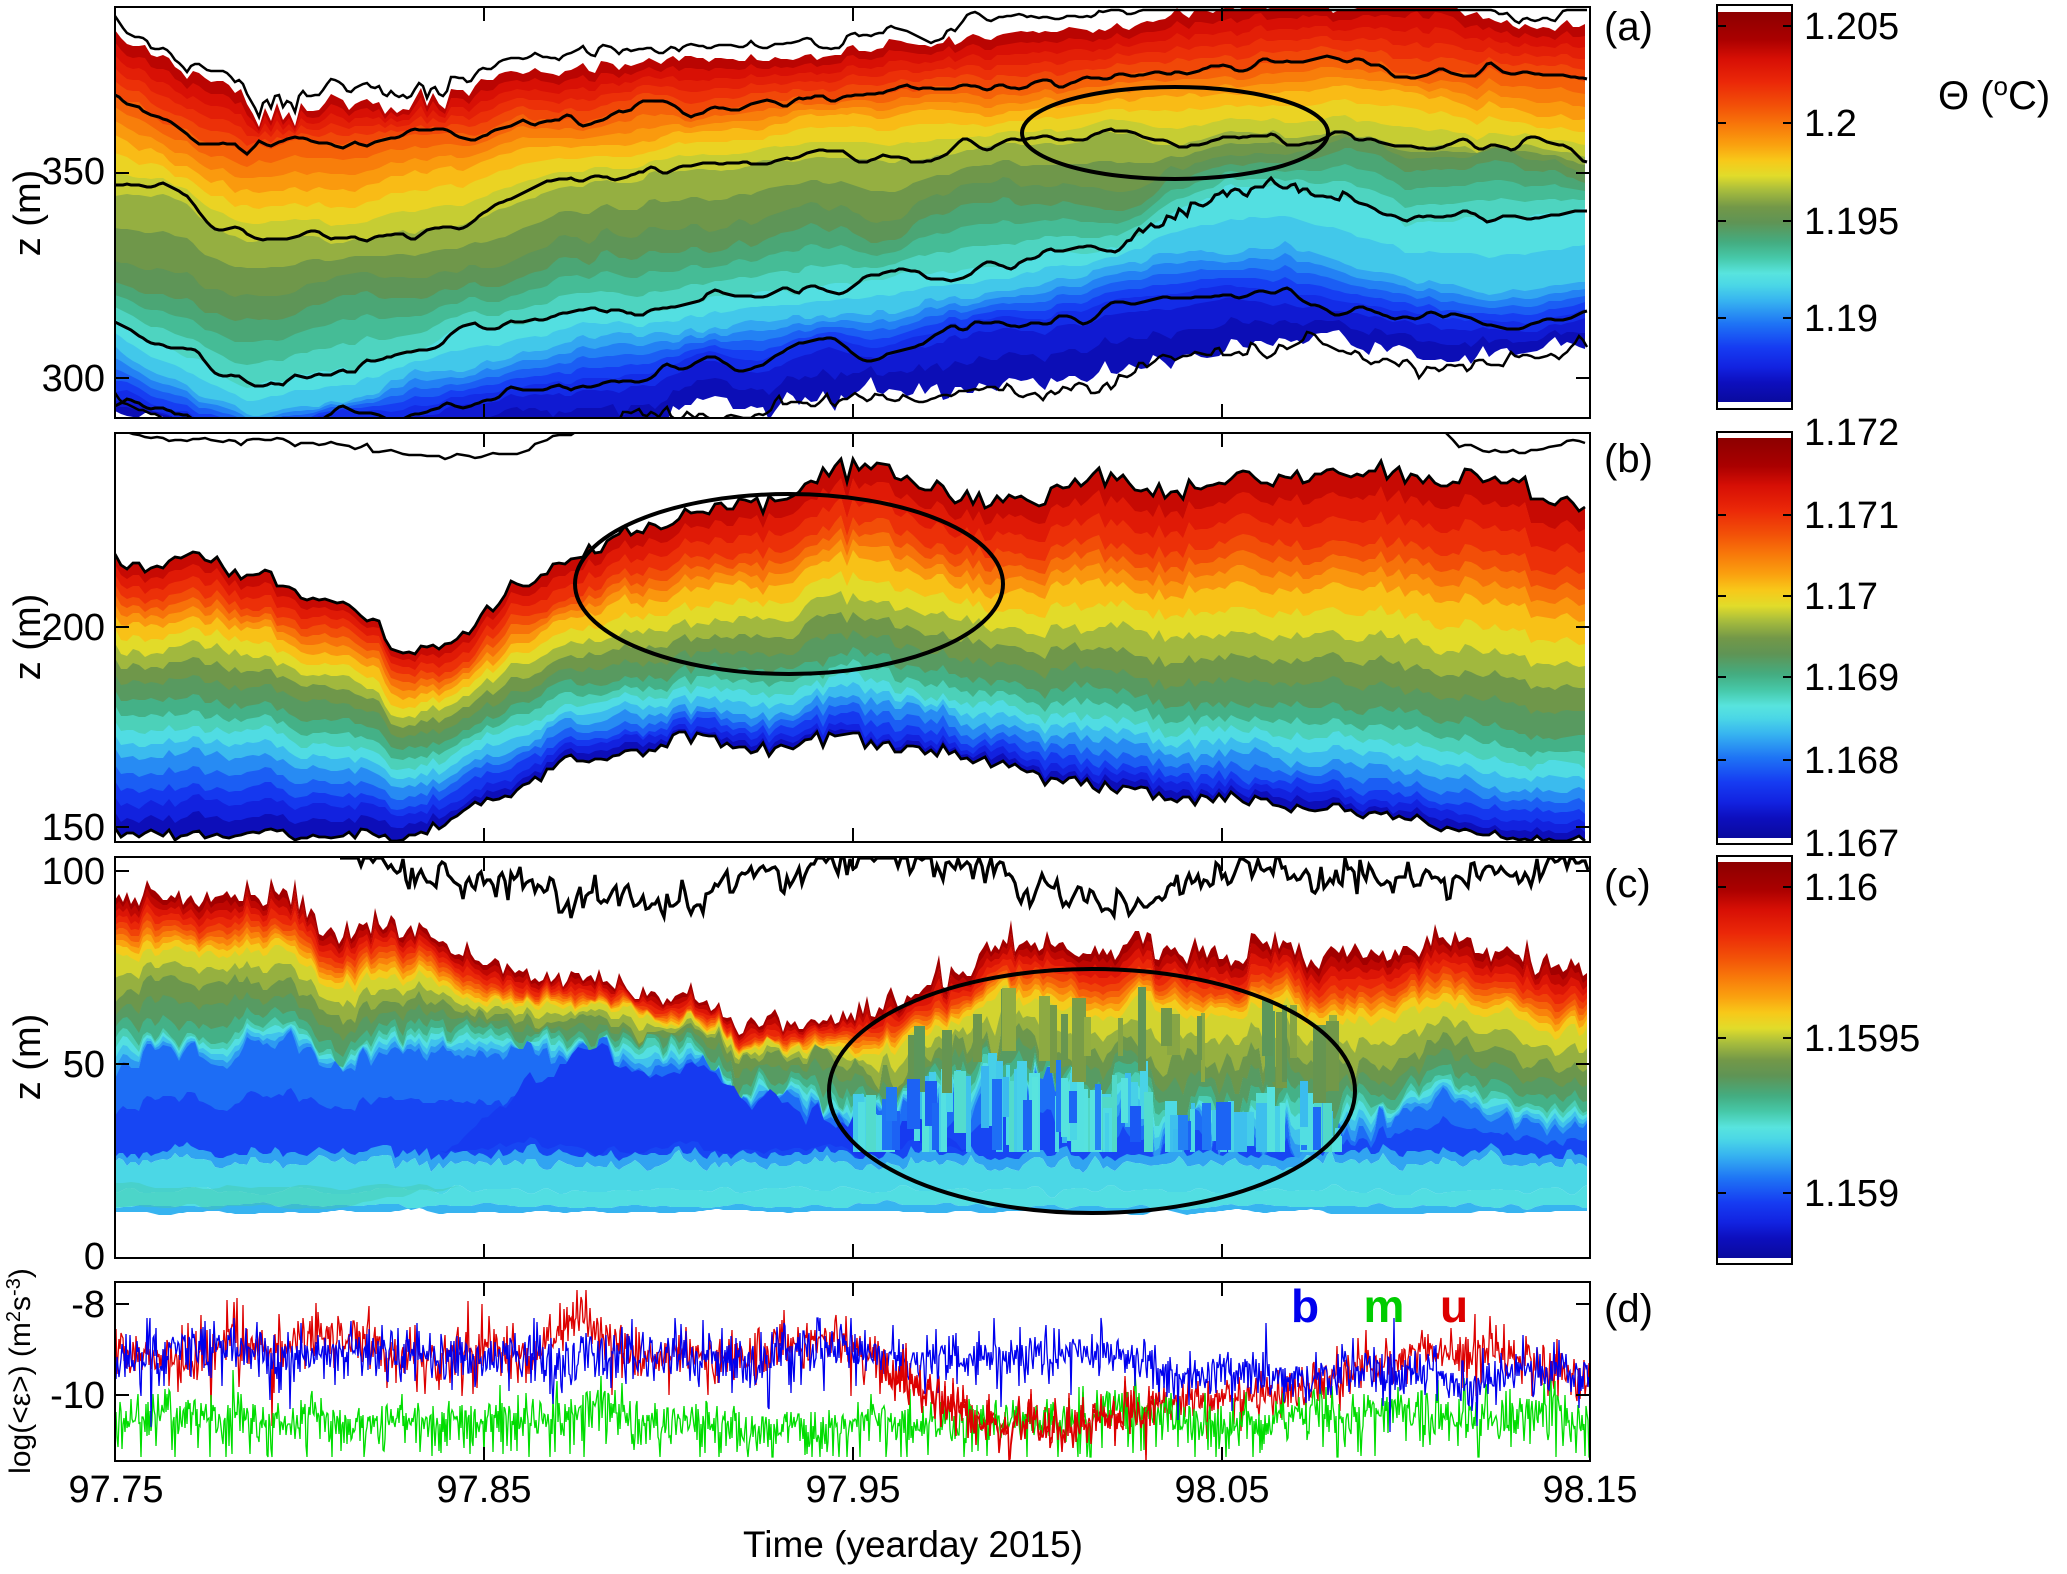  What do you see at coordinates (115, 1490) in the screenshot?
I see `svg-text: 97.75` at bounding box center [115, 1490].